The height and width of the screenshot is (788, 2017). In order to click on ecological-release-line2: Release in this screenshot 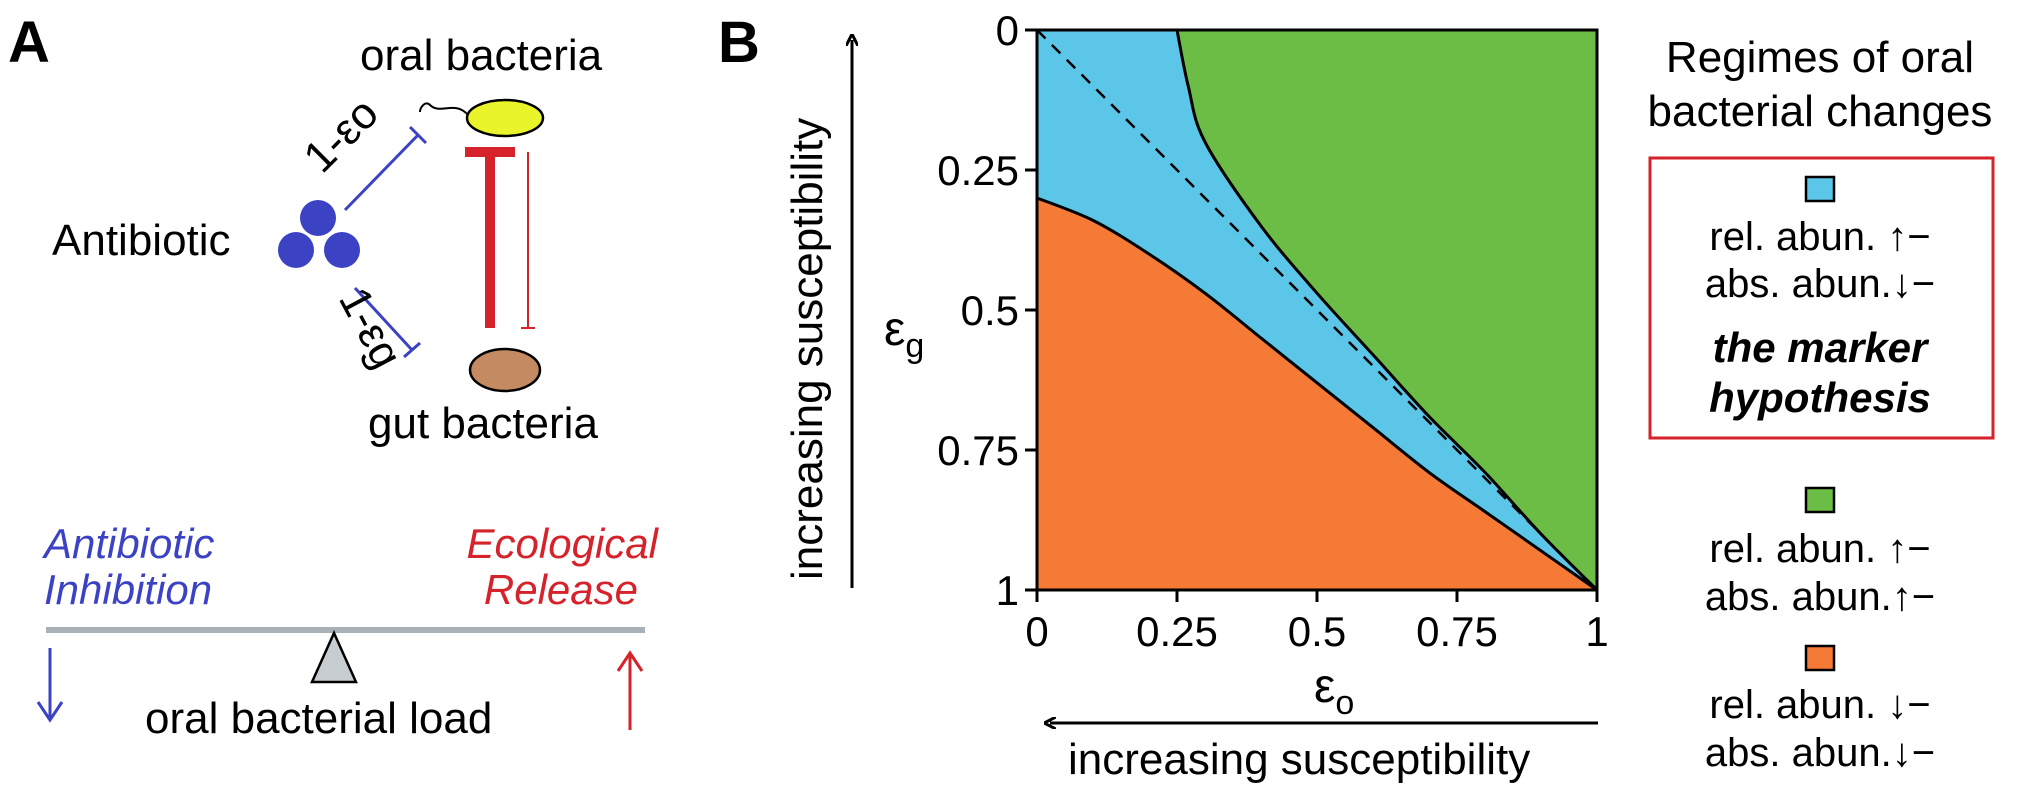, I will do `click(561, 589)`.